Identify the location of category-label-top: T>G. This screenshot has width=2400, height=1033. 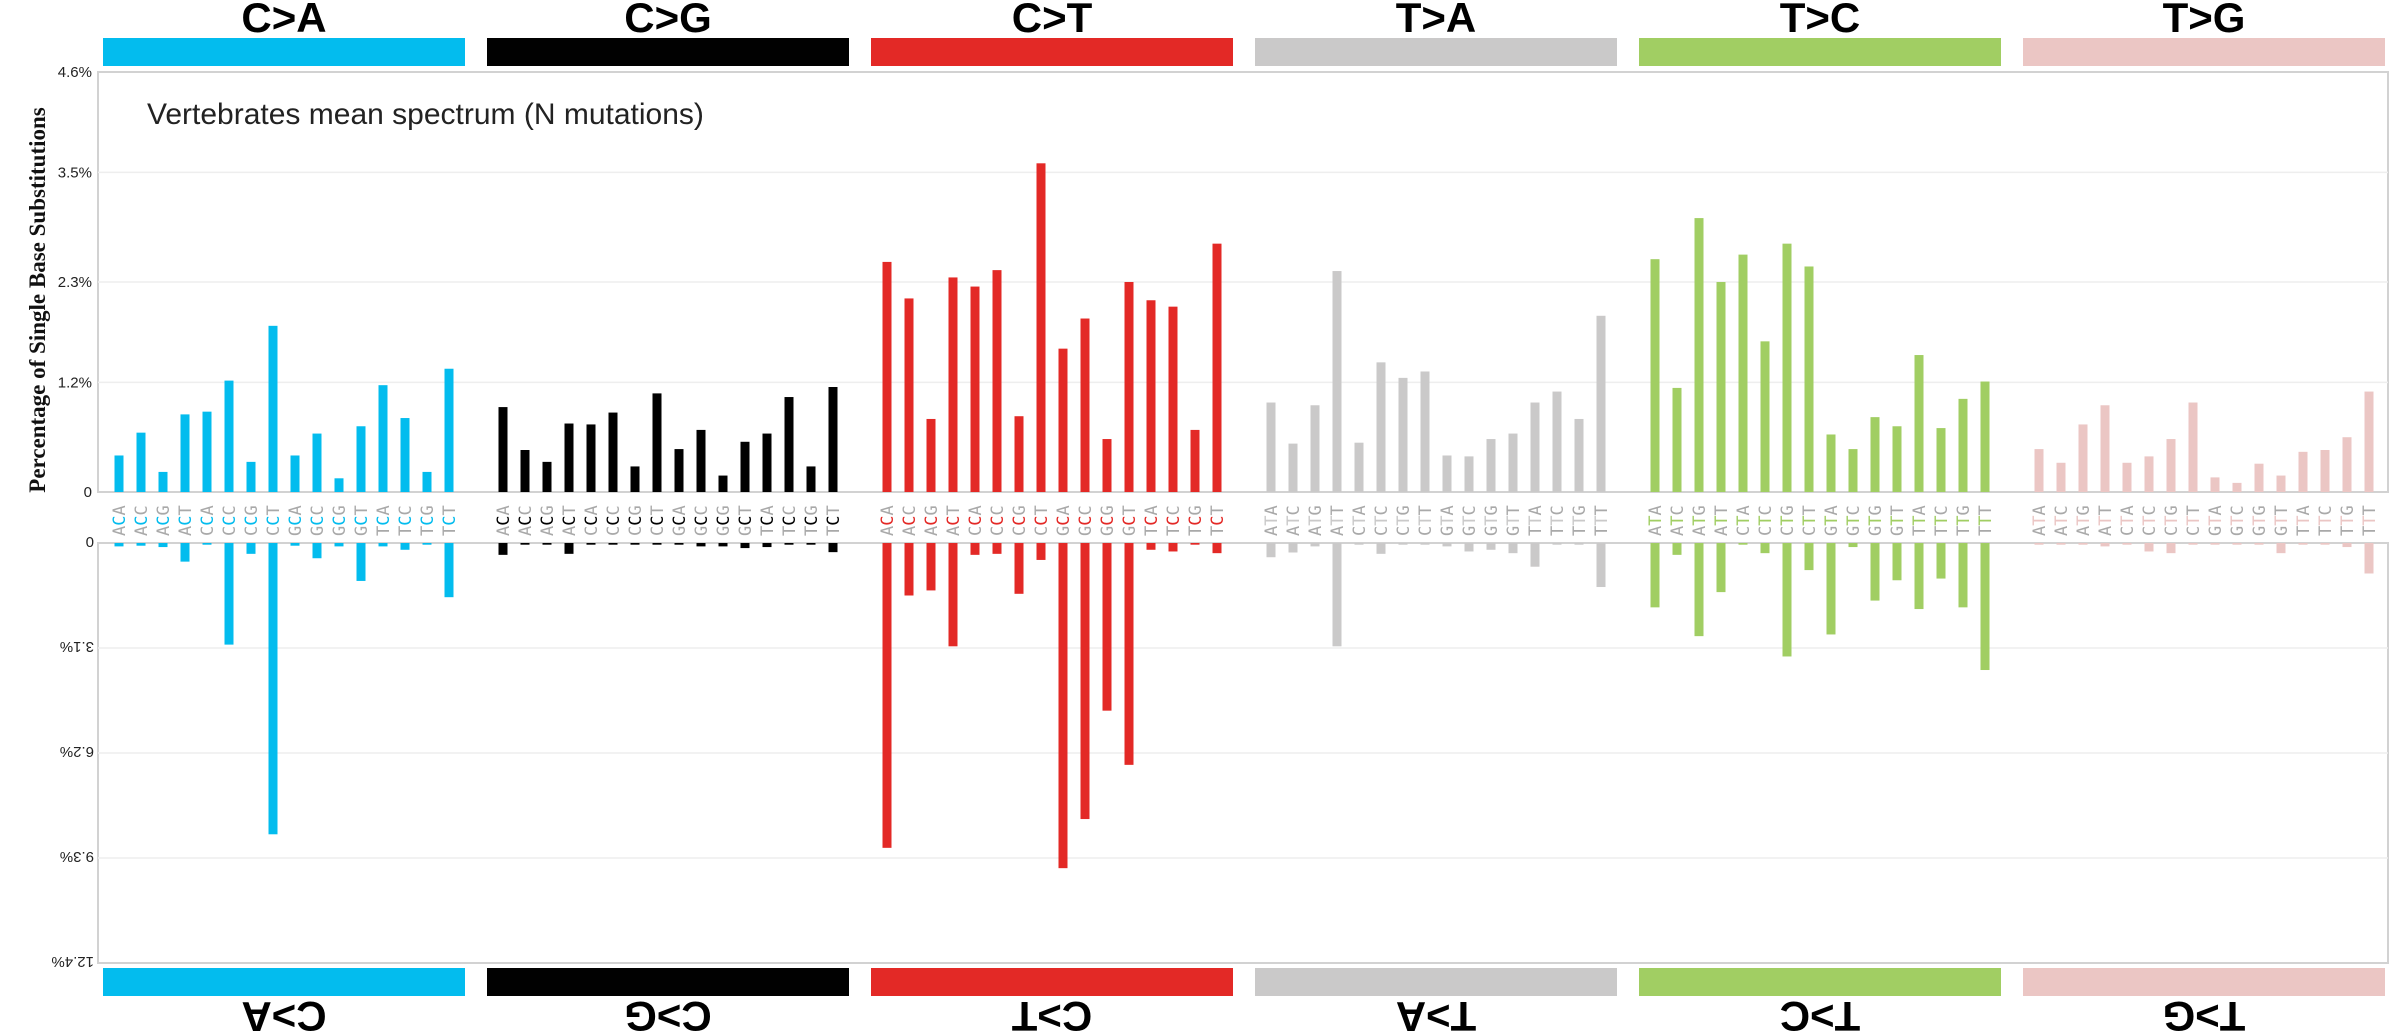
(2204, 20).